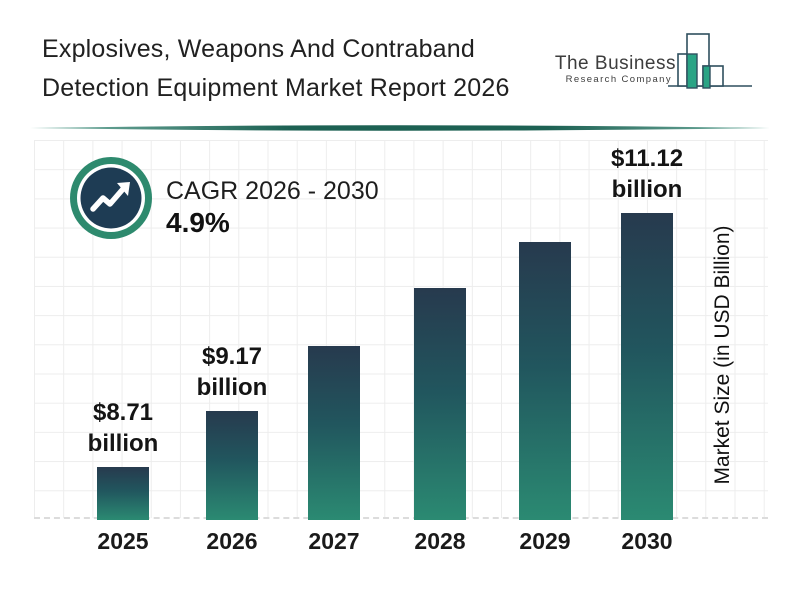 Image resolution: width=800 pixels, height=600 pixels. What do you see at coordinates (258, 49) in the screenshot?
I see `page-title-line1: Explosives, Weapons And Contraband` at bounding box center [258, 49].